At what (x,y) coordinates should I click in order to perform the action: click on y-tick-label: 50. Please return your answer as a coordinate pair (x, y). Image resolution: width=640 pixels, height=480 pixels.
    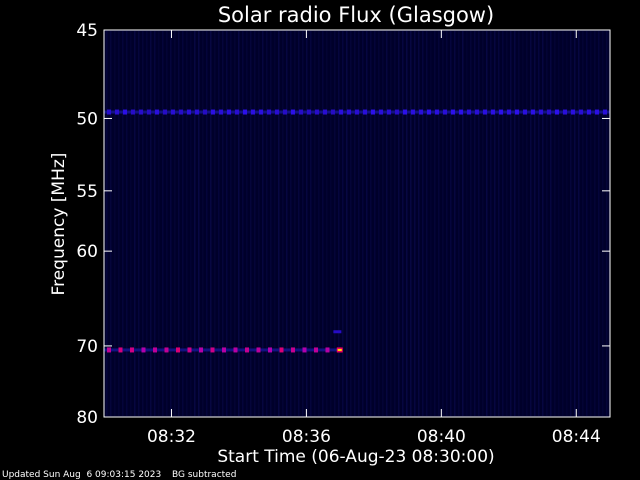
    Looking at the image, I should click on (87, 119).